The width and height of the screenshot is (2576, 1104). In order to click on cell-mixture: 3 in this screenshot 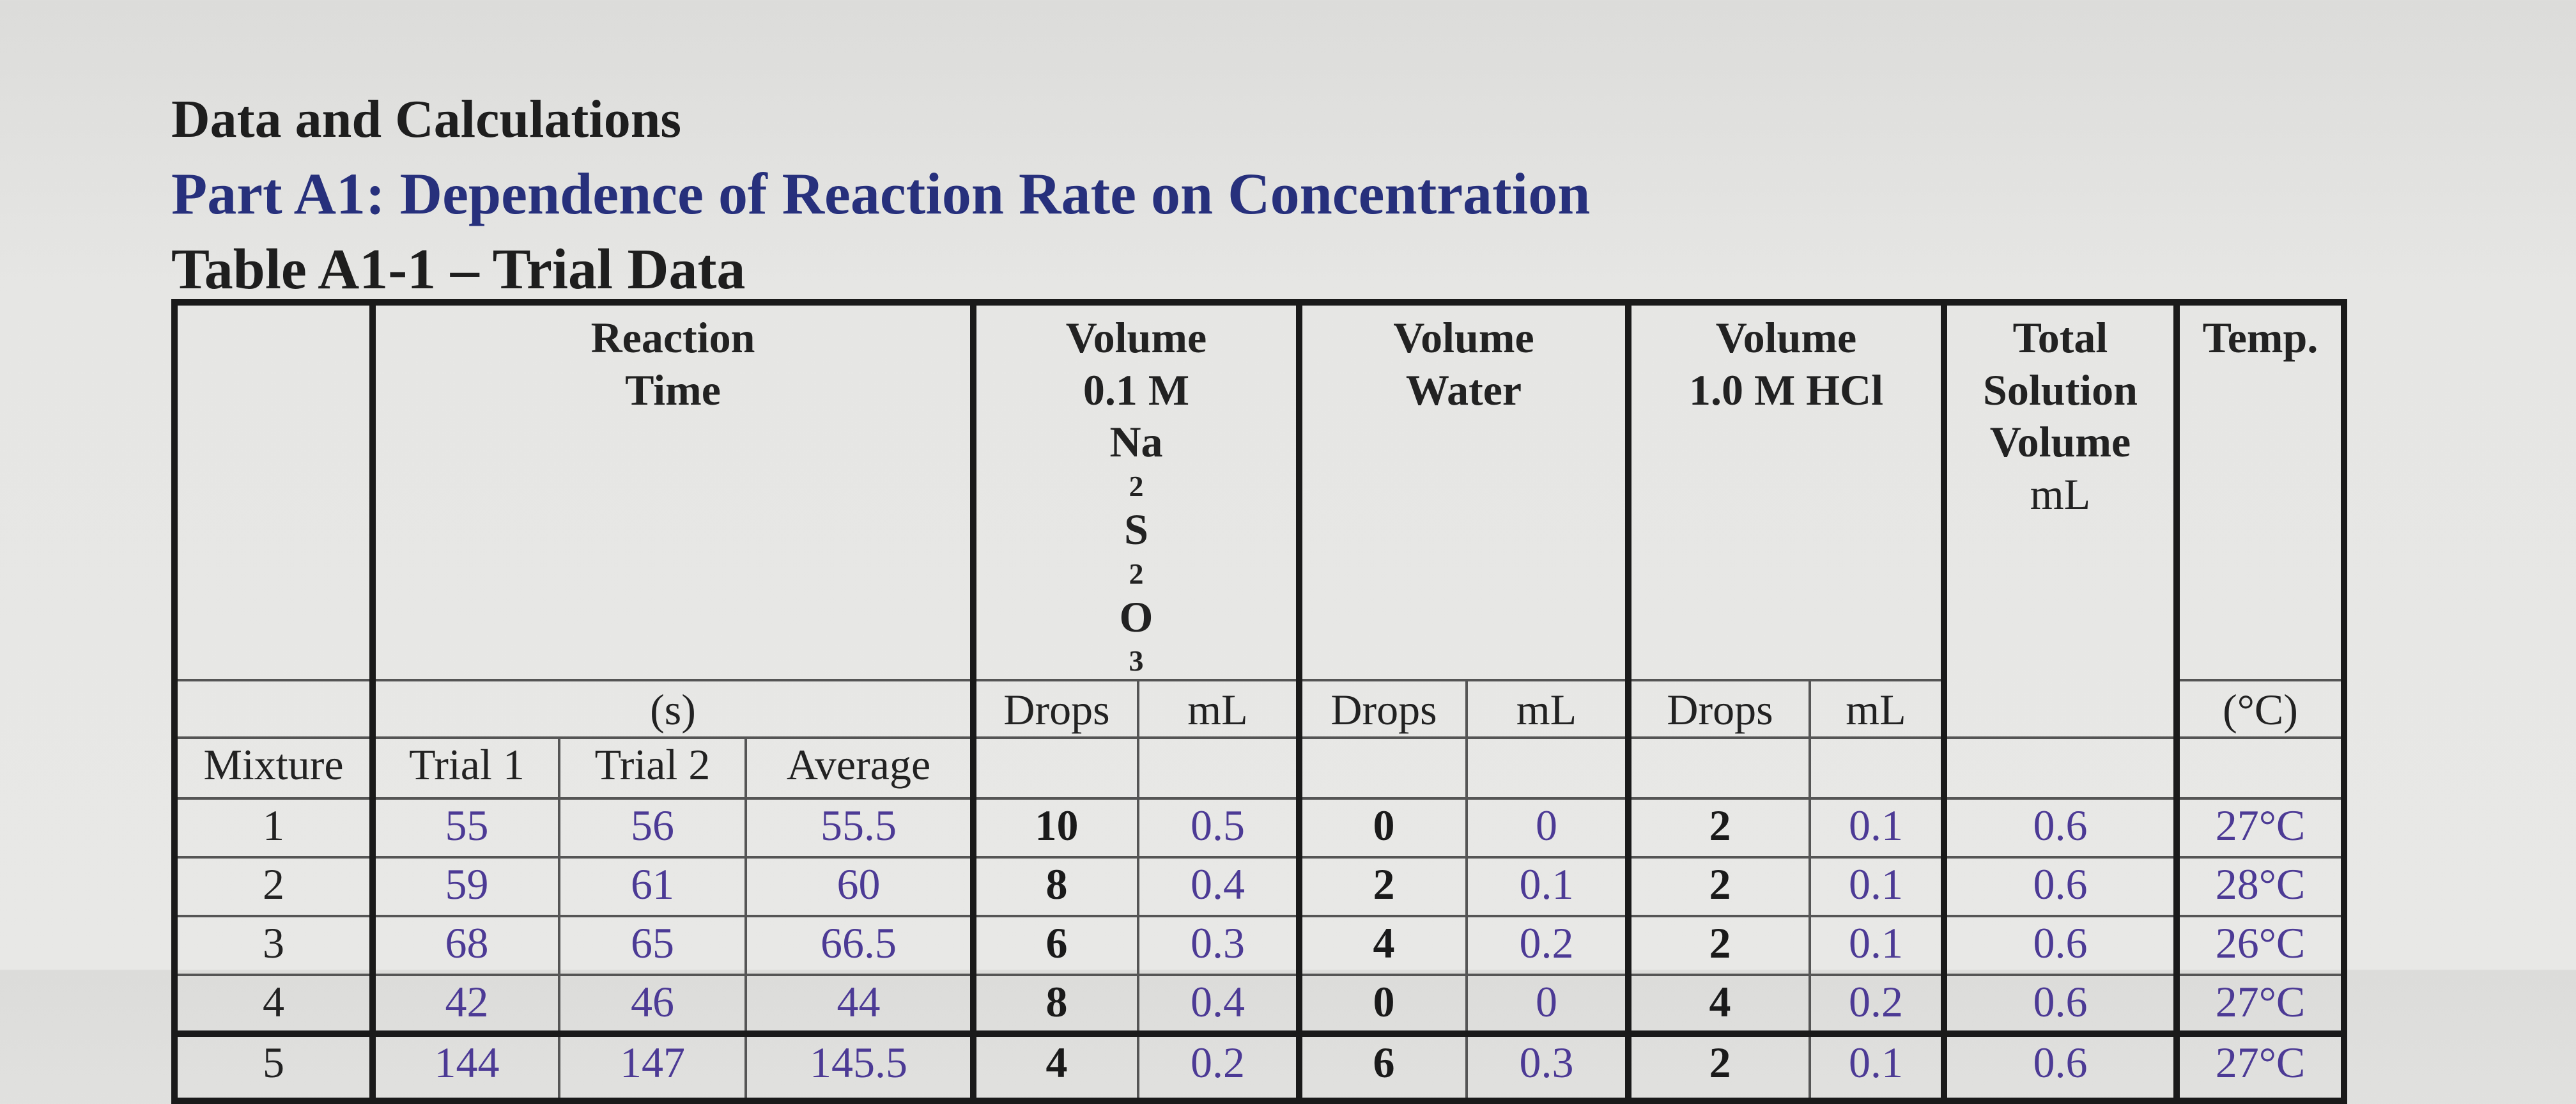, I will do `click(274, 945)`.